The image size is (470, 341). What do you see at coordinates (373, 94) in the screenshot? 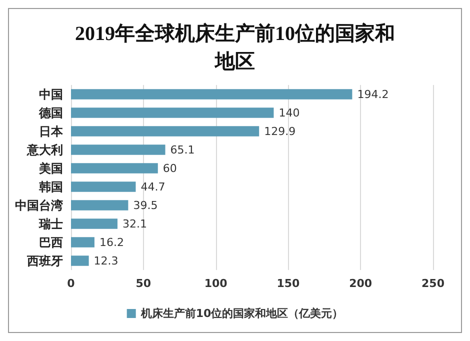
I see `data-label: 194.2` at bounding box center [373, 94].